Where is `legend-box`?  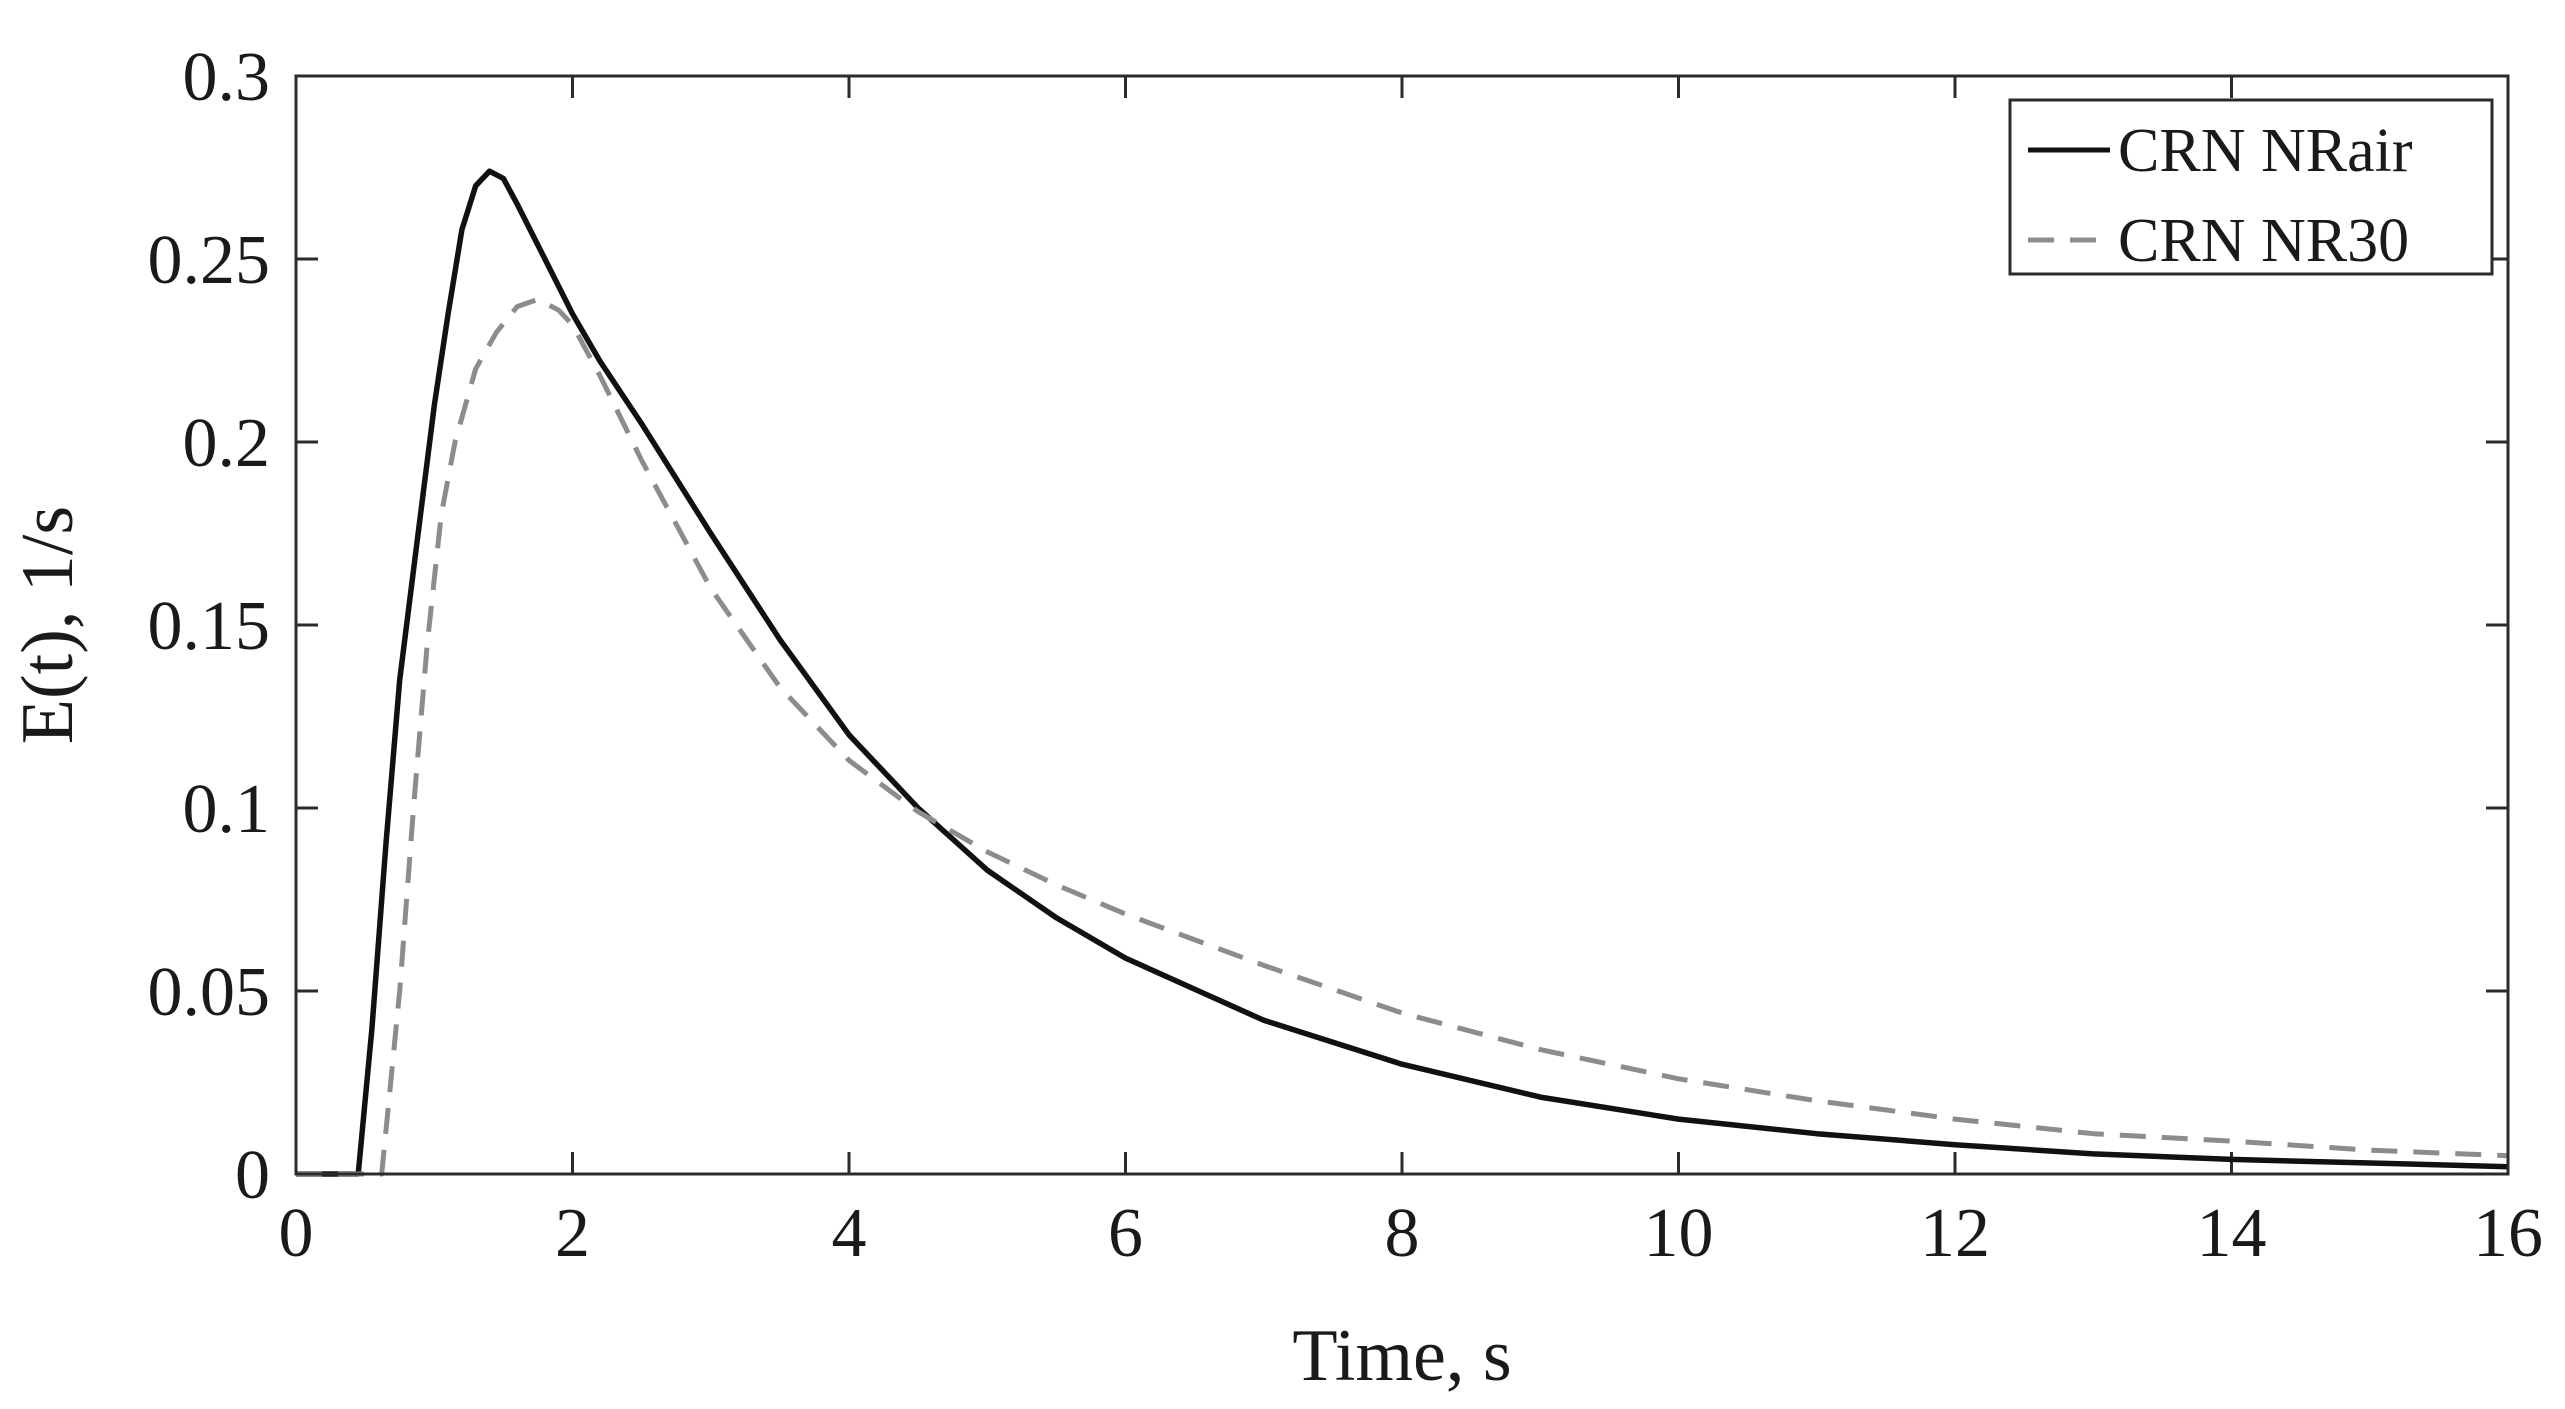 legend-box is located at coordinates (2251, 187).